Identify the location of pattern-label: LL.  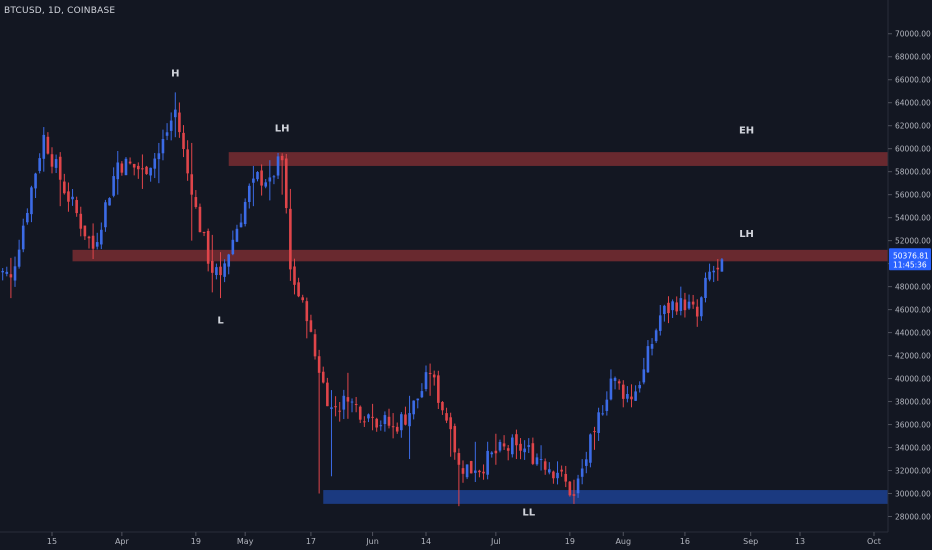
(528, 512).